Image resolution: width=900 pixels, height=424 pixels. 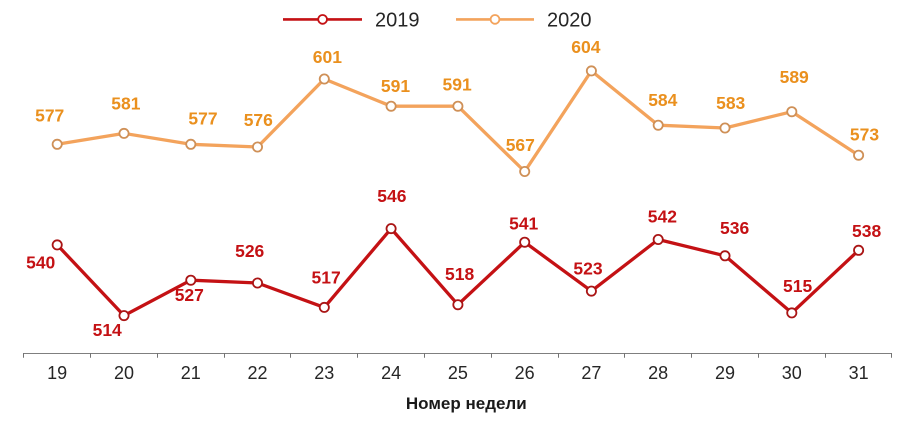 What do you see at coordinates (391, 196) in the screenshot?
I see `svg-text: 546` at bounding box center [391, 196].